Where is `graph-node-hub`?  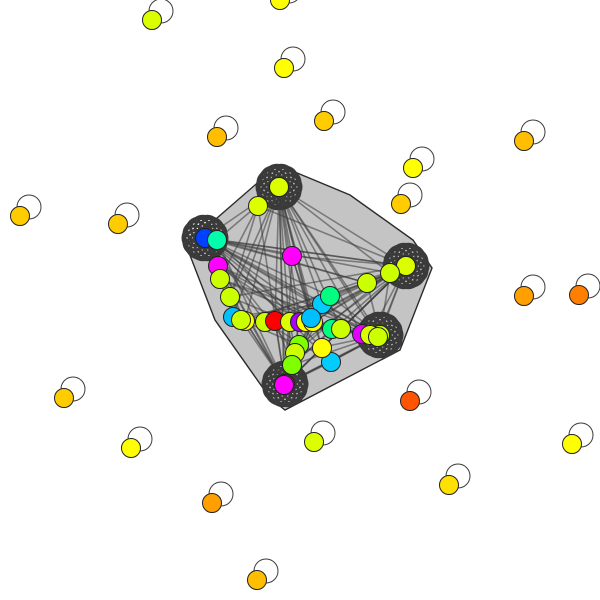 graph-node-hub is located at coordinates (279, 187).